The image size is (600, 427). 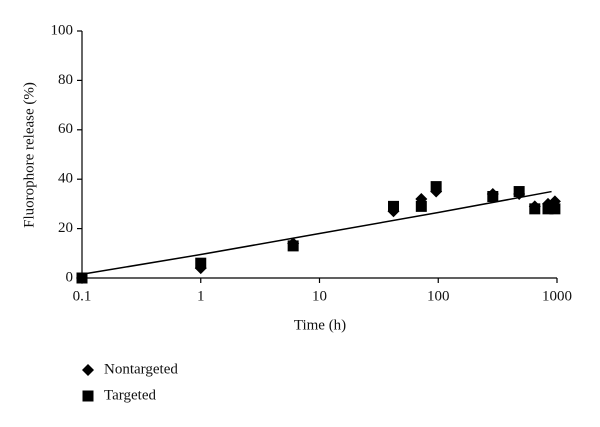 I want to click on x-tick-label: 1, so click(x=201, y=296).